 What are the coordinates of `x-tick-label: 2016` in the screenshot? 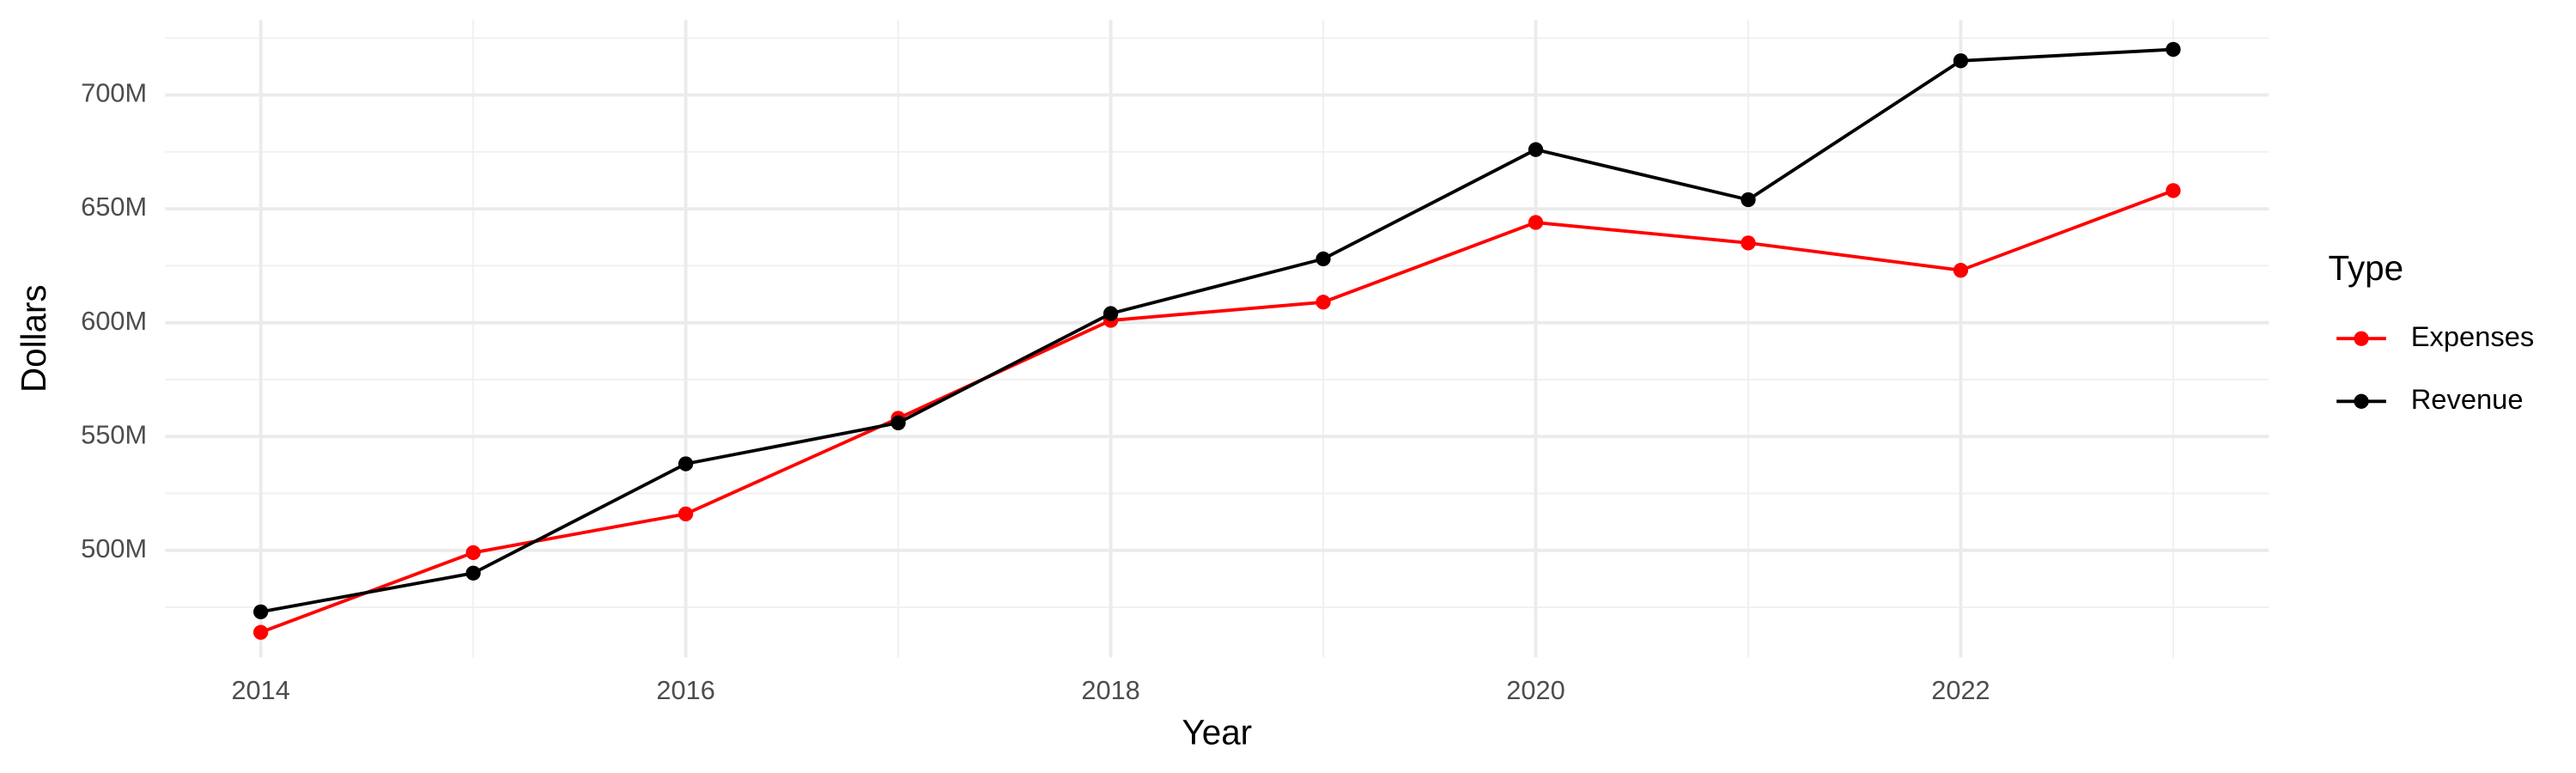 It's located at (685, 690).